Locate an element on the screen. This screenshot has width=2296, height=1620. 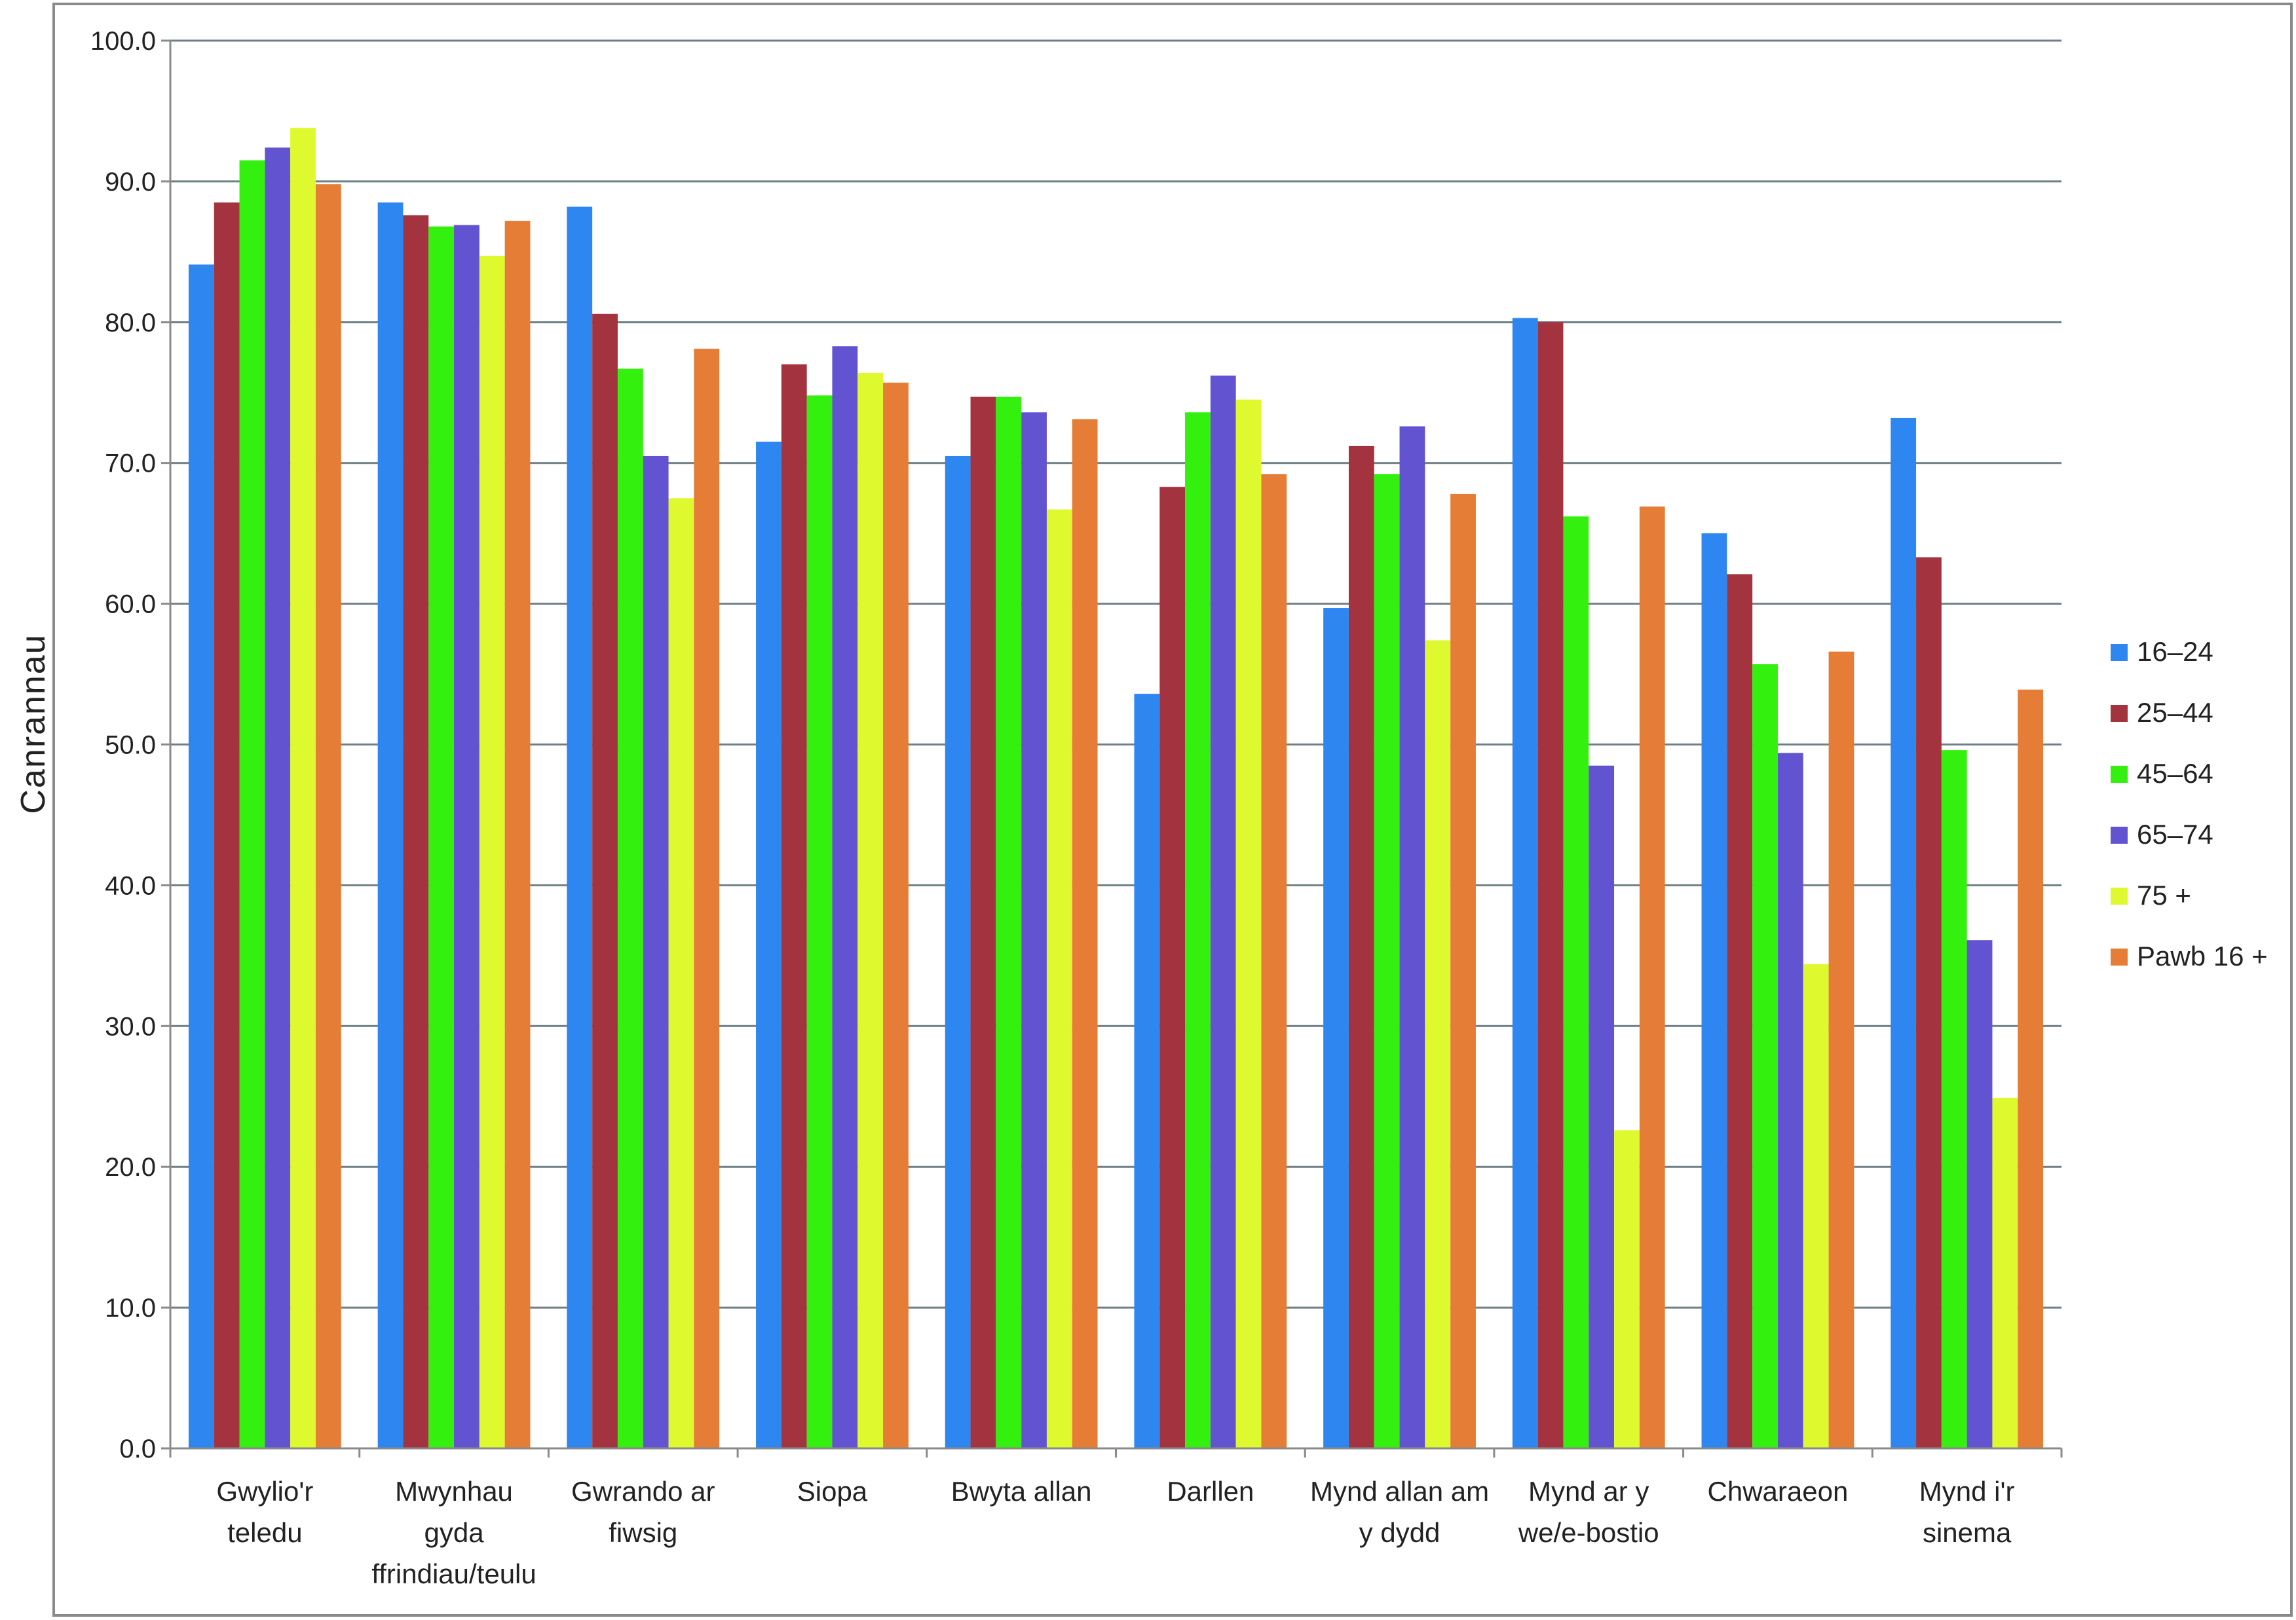
category-label: Mynd i'r is located at coordinates (1967, 1491).